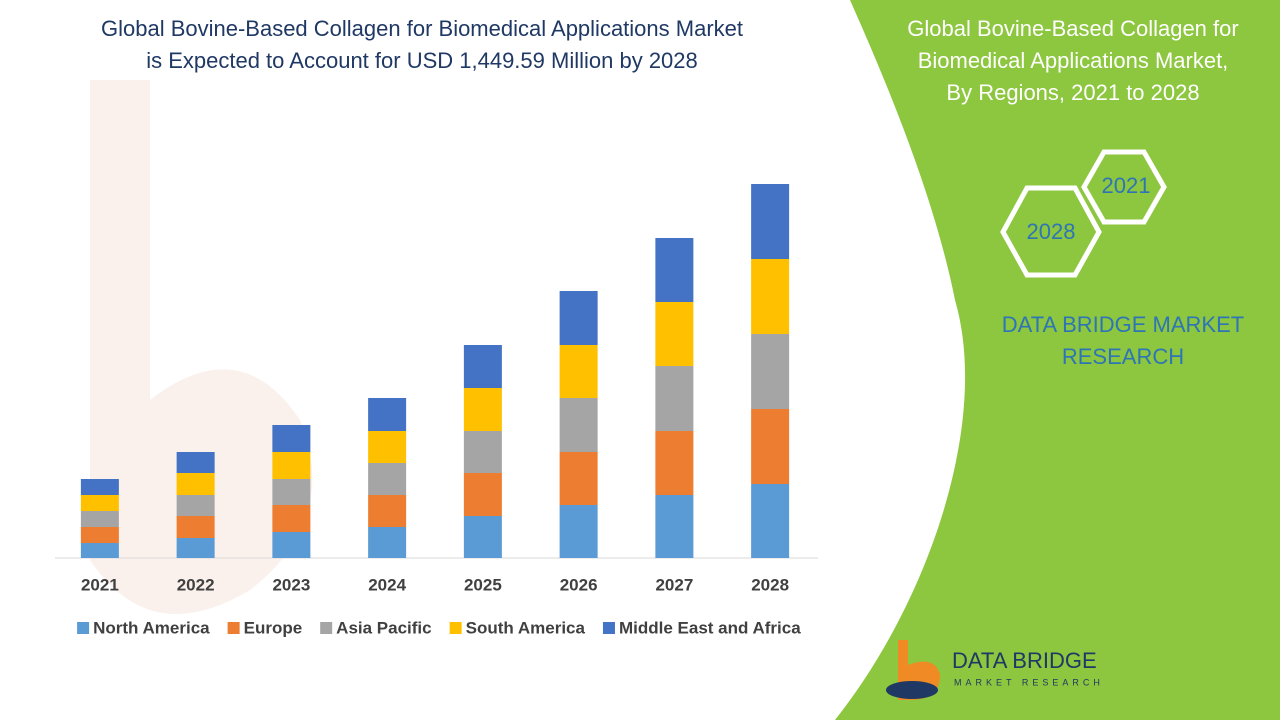 This screenshot has height=720, width=1280. I want to click on x-tick-label: 2026, so click(579, 584).